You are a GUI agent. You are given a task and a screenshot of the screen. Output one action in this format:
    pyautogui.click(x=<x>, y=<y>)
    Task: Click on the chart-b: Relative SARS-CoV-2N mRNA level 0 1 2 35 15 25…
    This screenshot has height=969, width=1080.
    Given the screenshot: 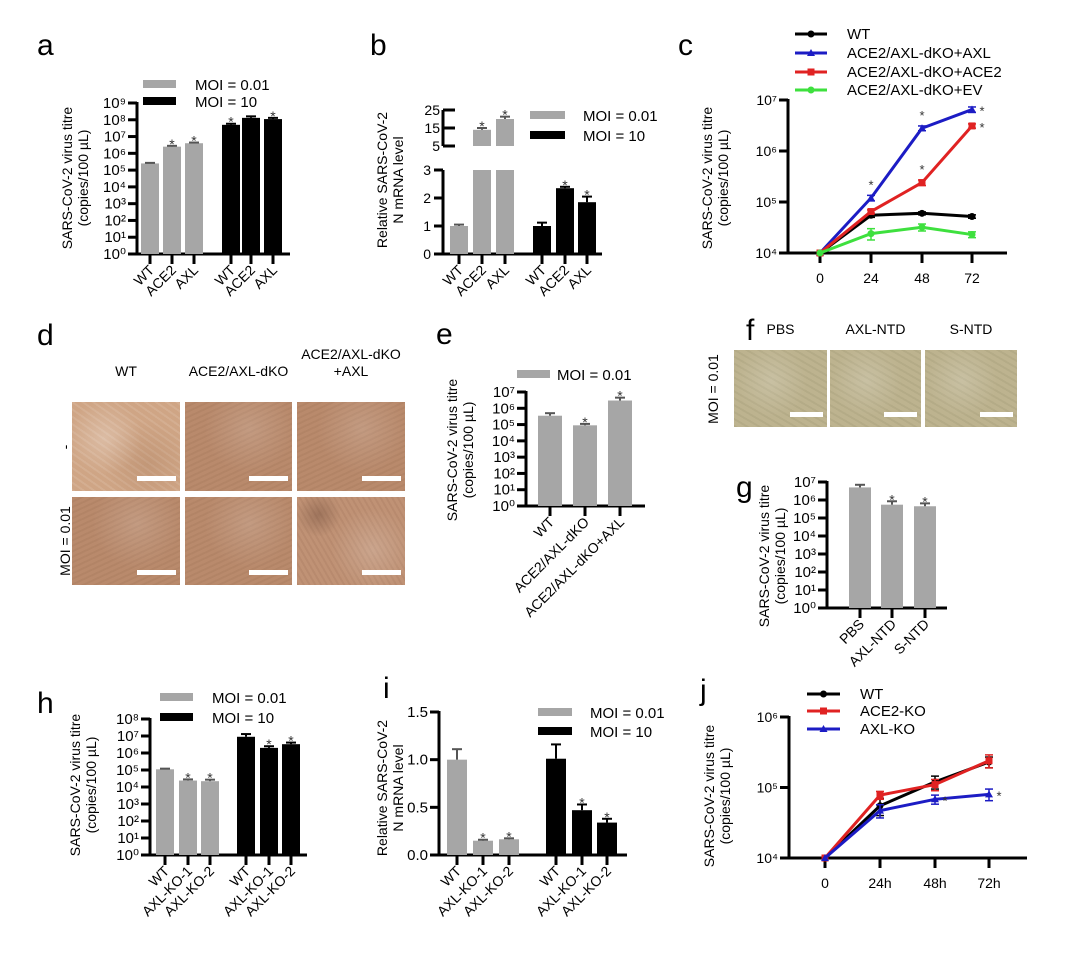 What is the action you would take?
    pyautogui.click(x=516, y=200)
    